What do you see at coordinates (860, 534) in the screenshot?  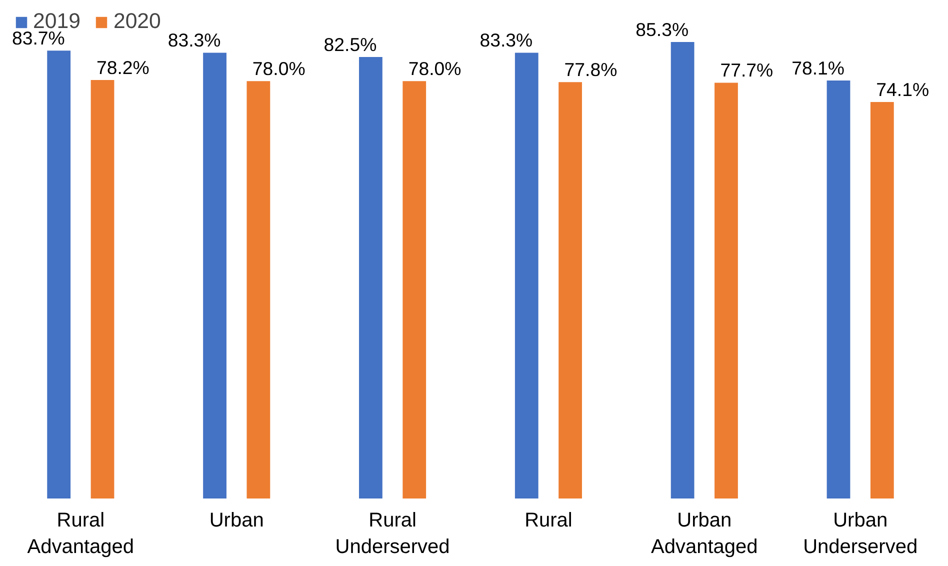 I see `x-tick-label: Urban Underserved` at bounding box center [860, 534].